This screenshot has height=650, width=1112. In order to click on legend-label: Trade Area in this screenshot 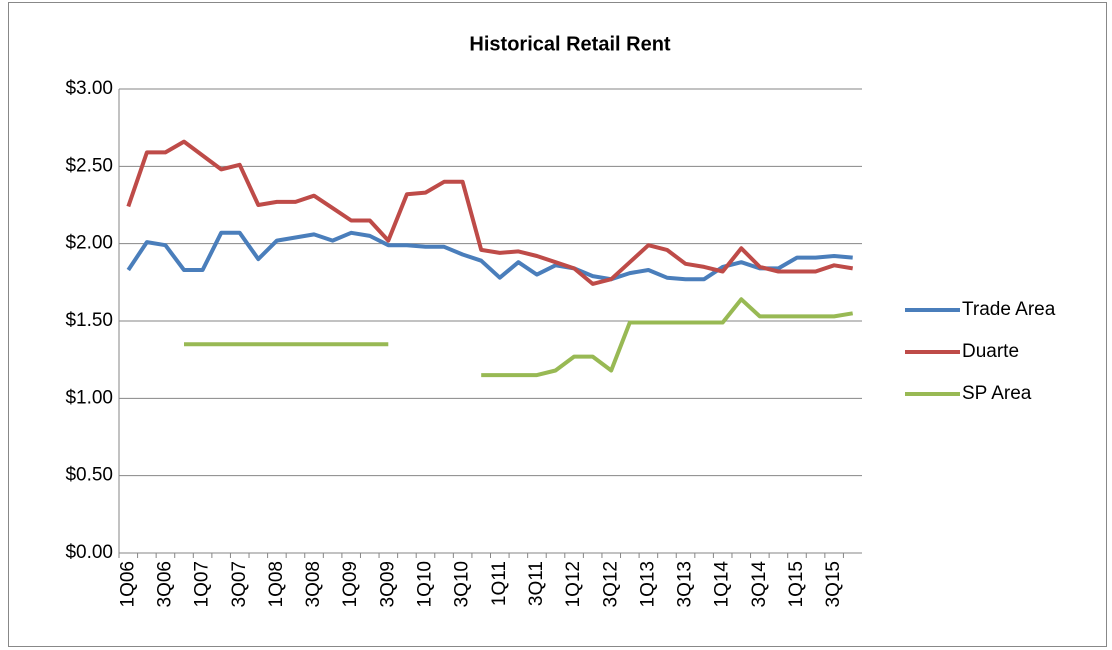, I will do `click(1009, 309)`.